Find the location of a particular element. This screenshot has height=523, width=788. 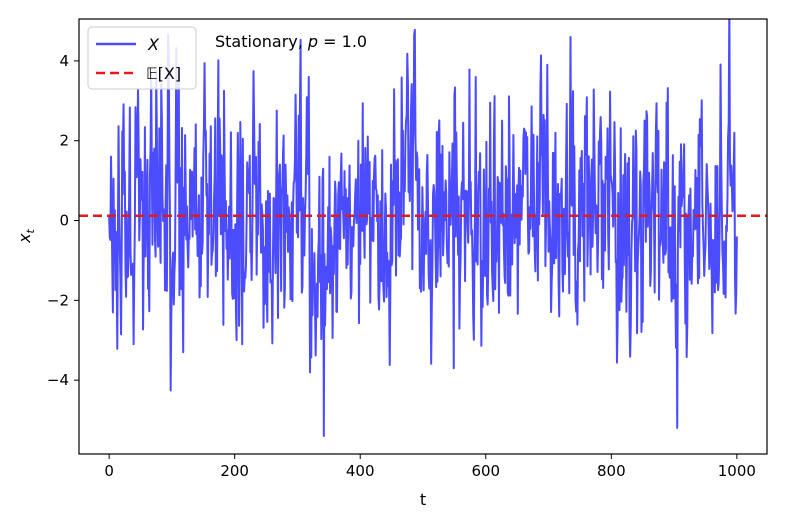

y-tick-label: 4 is located at coordinates (64, 61).